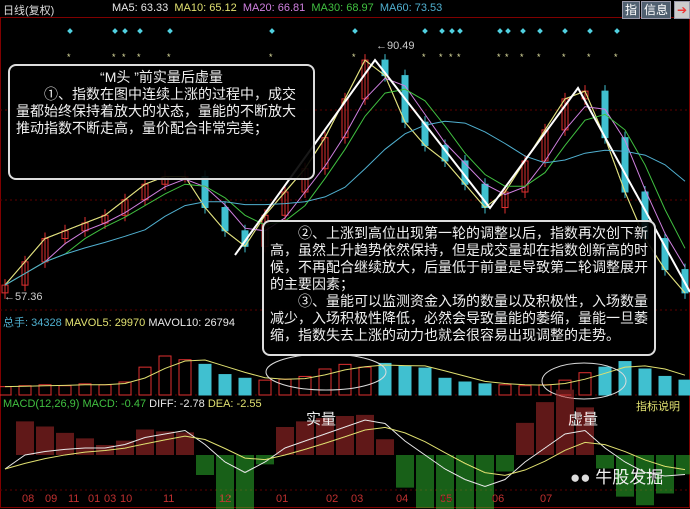  What do you see at coordinates (446, 499) in the screenshot?
I see `x-tick-label: 05` at bounding box center [446, 499].